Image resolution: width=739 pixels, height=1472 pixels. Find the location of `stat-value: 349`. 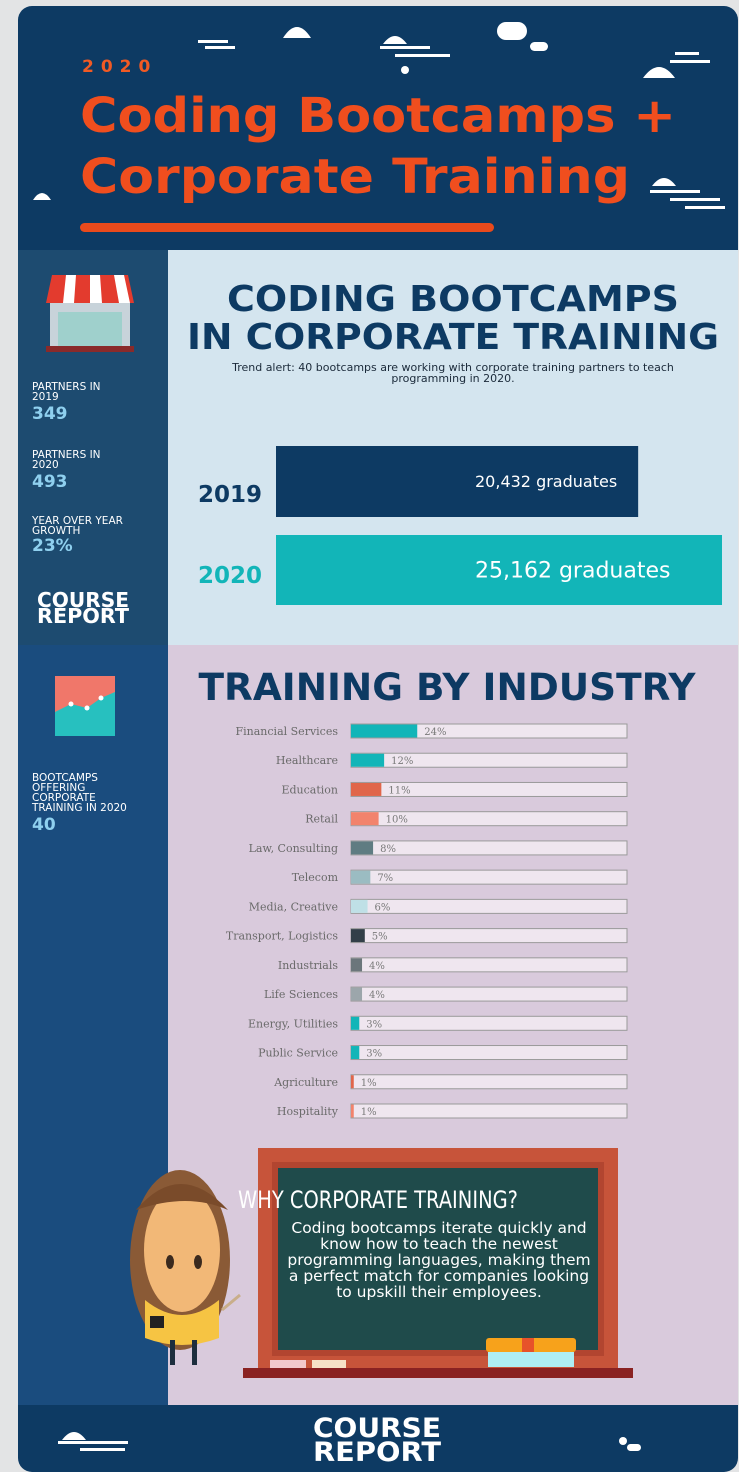

stat-value: 349 is located at coordinates (50, 414).